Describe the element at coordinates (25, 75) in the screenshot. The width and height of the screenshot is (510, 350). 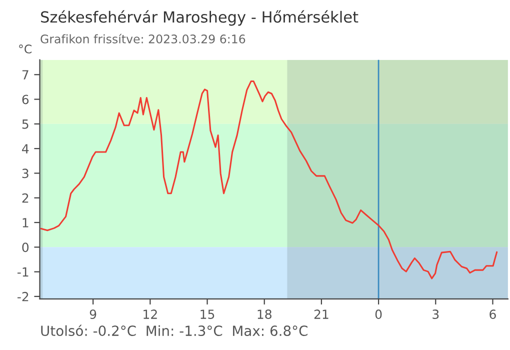
I see `y-tick-label: 7` at that location.